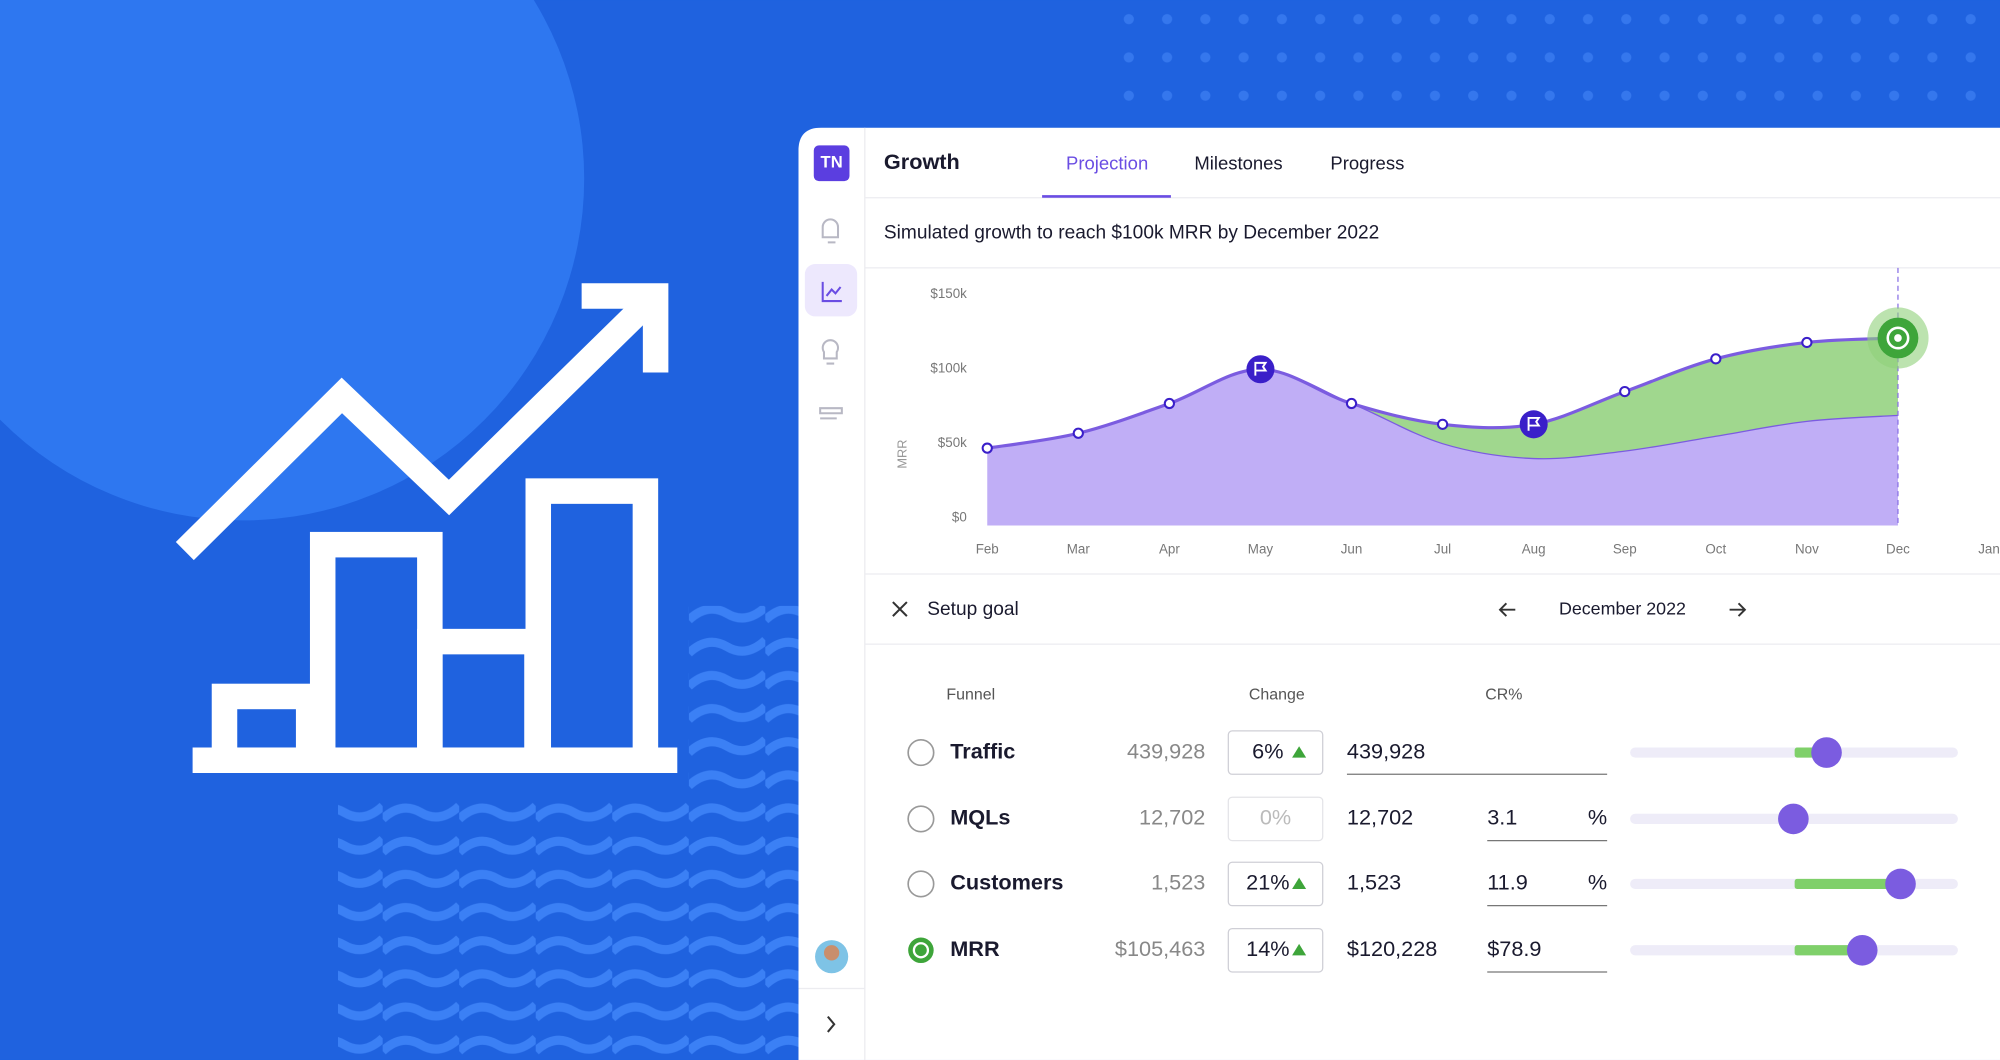 Image resolution: width=2000 pixels, height=1060 pixels. I want to click on baseline-area, so click(1442, 447).